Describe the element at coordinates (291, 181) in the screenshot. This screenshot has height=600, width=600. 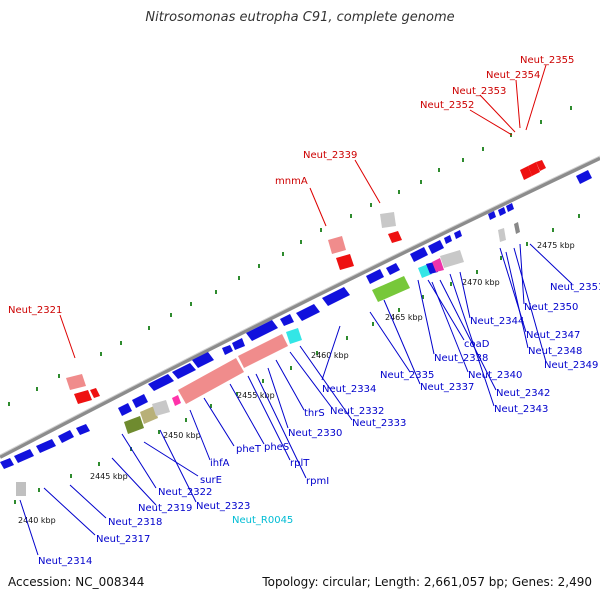
I see `label-mnma: mnmA` at that location.